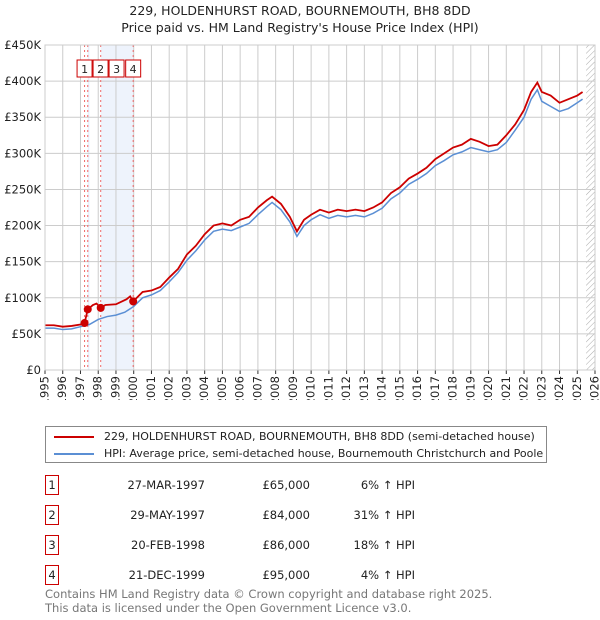  Describe the element at coordinates (384, 545) in the screenshot. I see `transaction-hpi: 18% ↑ HPI` at that location.